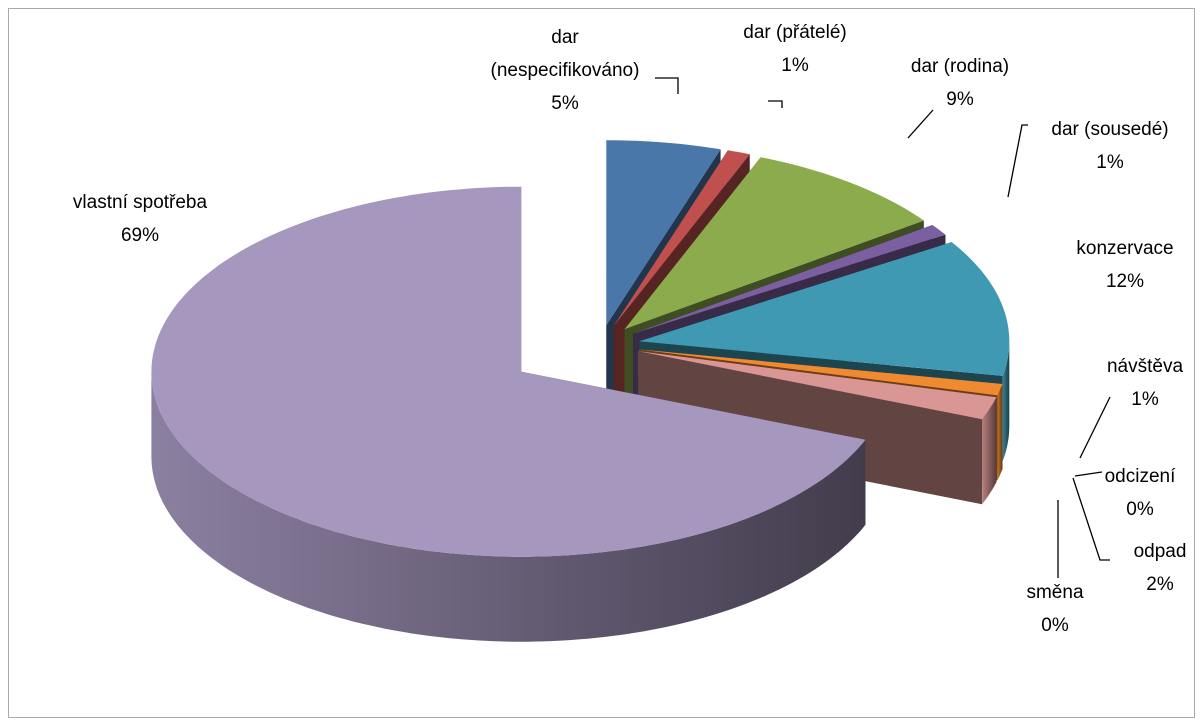 This screenshot has height=726, width=1203. What do you see at coordinates (1140, 476) in the screenshot?
I see `category-label: odcizení` at bounding box center [1140, 476].